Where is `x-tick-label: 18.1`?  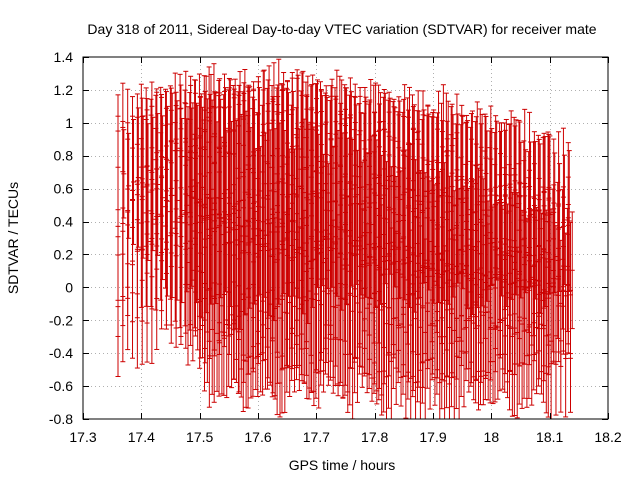
x-tick-label: 18.1 is located at coordinates (549, 437).